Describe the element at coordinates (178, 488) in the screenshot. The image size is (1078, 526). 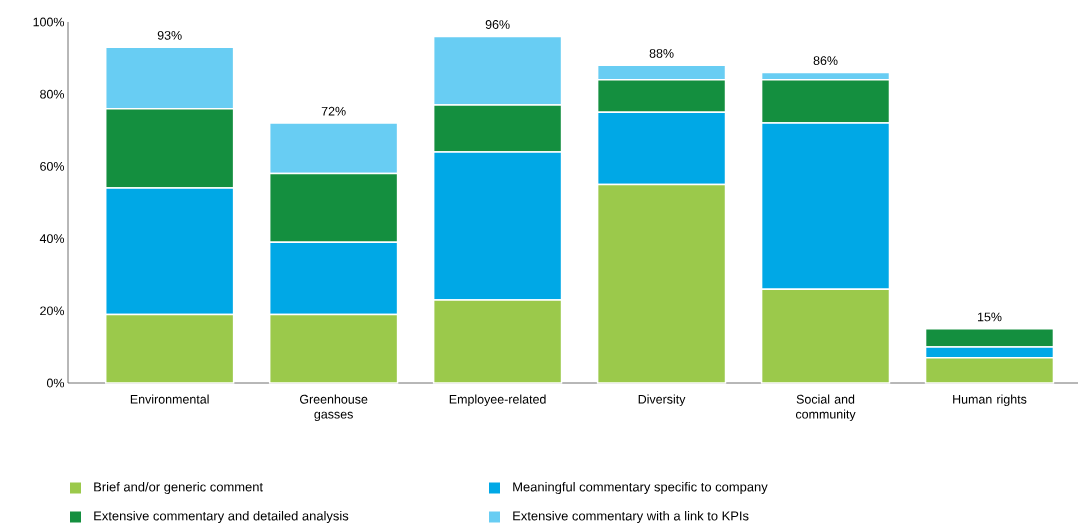
I see `legend-label: Brief and/or generic comment` at that location.